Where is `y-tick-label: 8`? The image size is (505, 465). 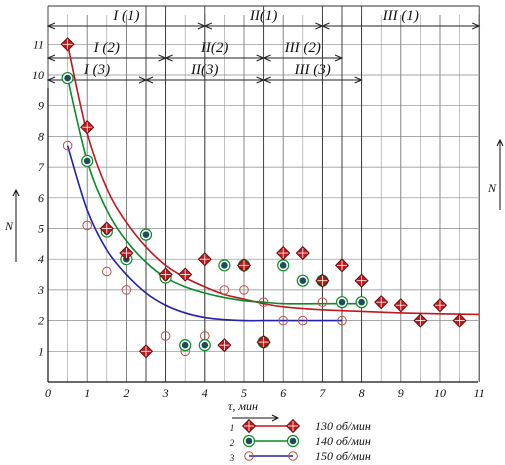
y-tick-label: 8 is located at coordinates (41, 136).